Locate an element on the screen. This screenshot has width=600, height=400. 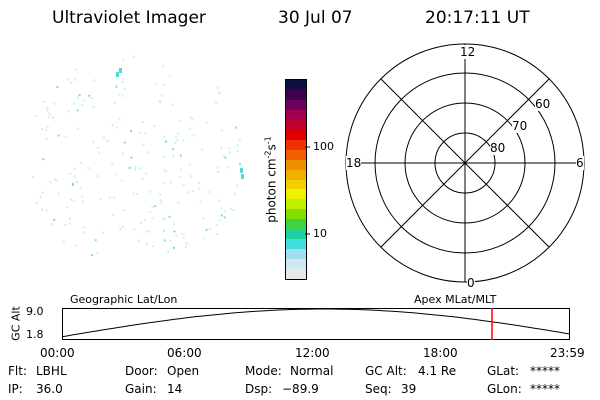
xtick-1200: 12:00 is located at coordinates (312, 353).